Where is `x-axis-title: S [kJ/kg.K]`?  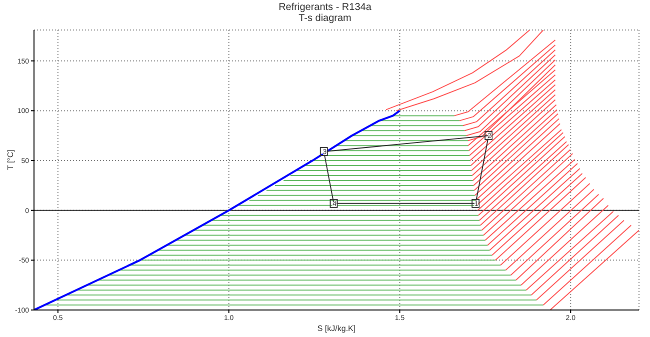 x-axis-title: S [kJ/kg.K] is located at coordinates (336, 328).